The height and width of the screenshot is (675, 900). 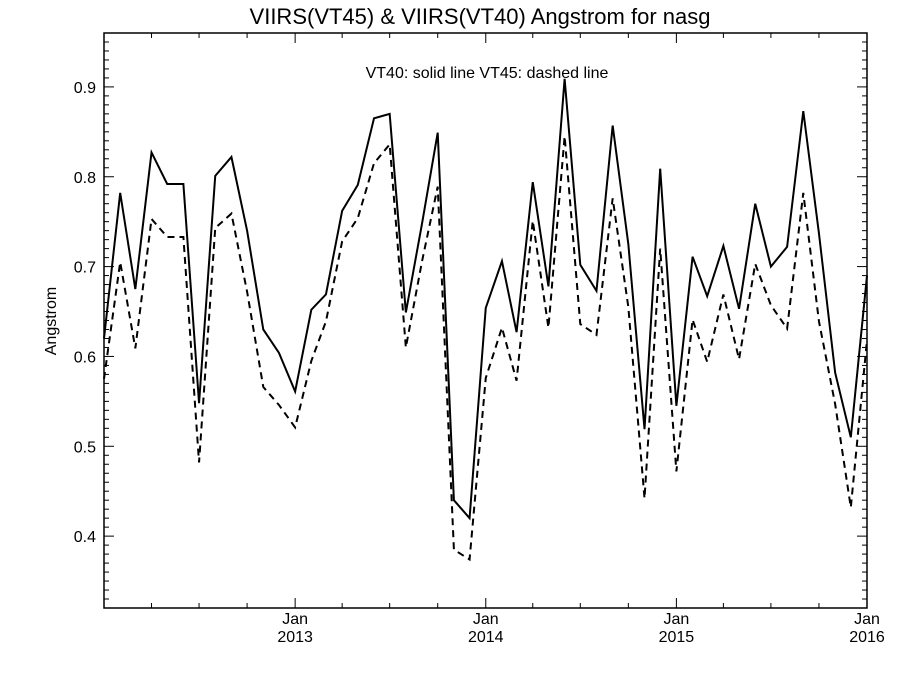 What do you see at coordinates (85, 537) in the screenshot?
I see `y-tick-label: 0.4` at bounding box center [85, 537].